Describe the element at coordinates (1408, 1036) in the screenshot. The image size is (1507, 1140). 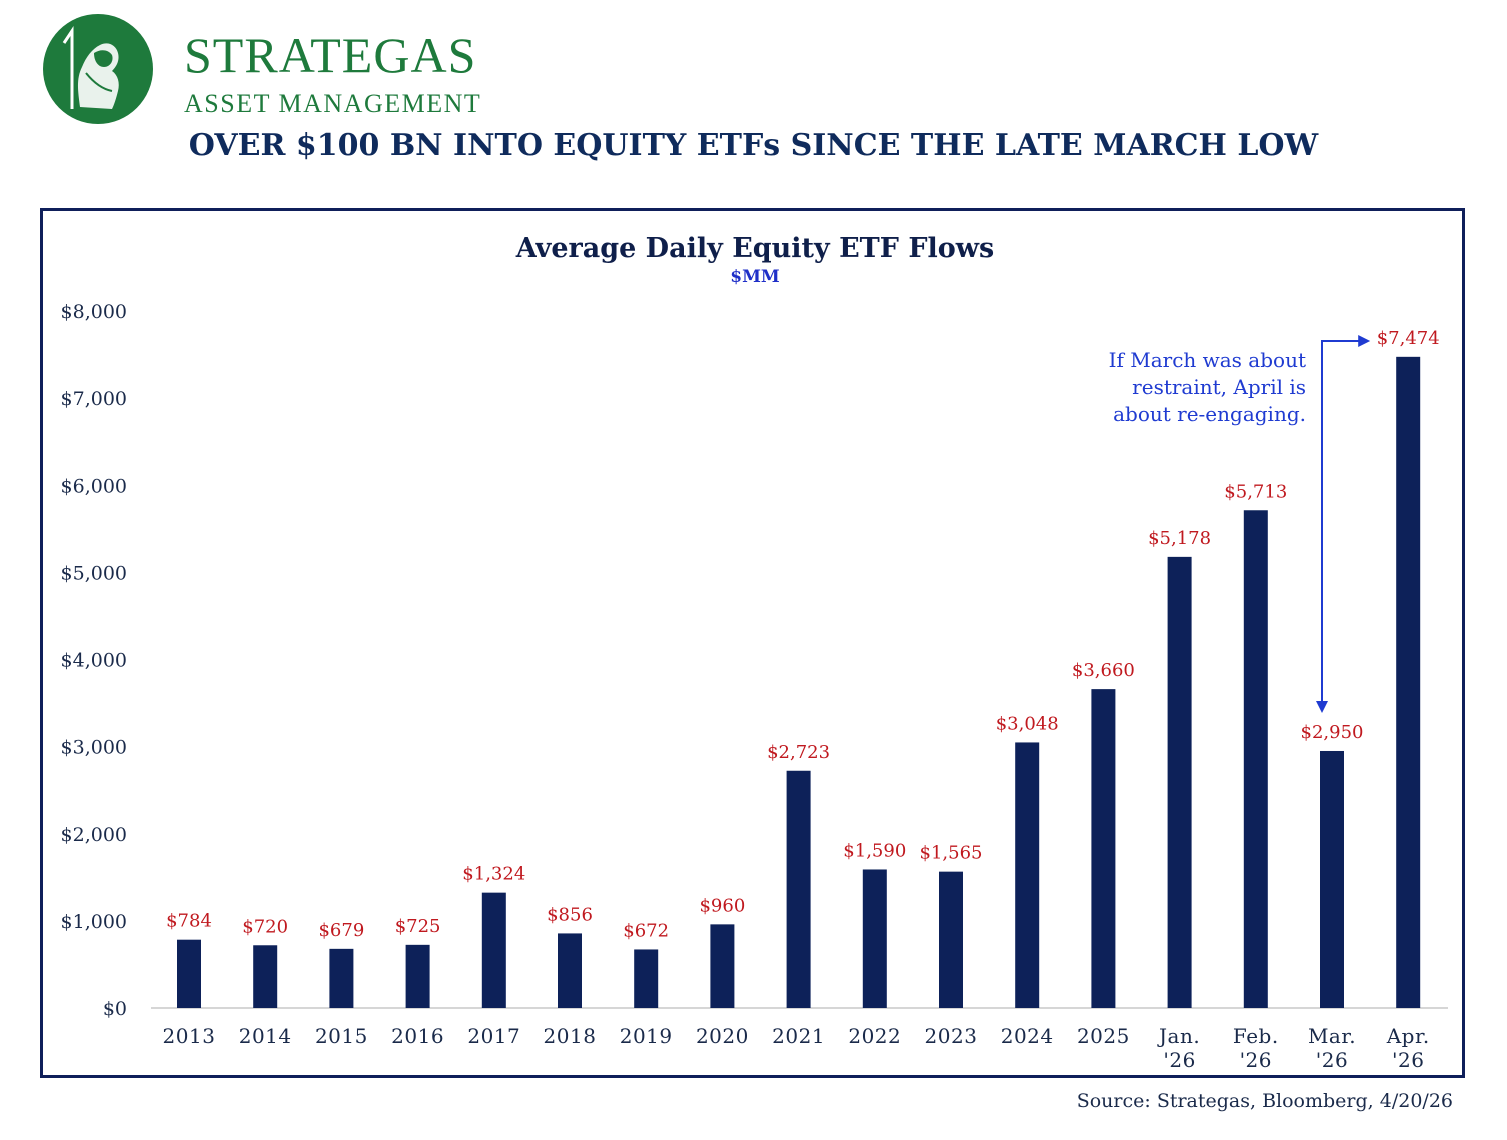
I see `x-tick-label: Apr.` at that location.